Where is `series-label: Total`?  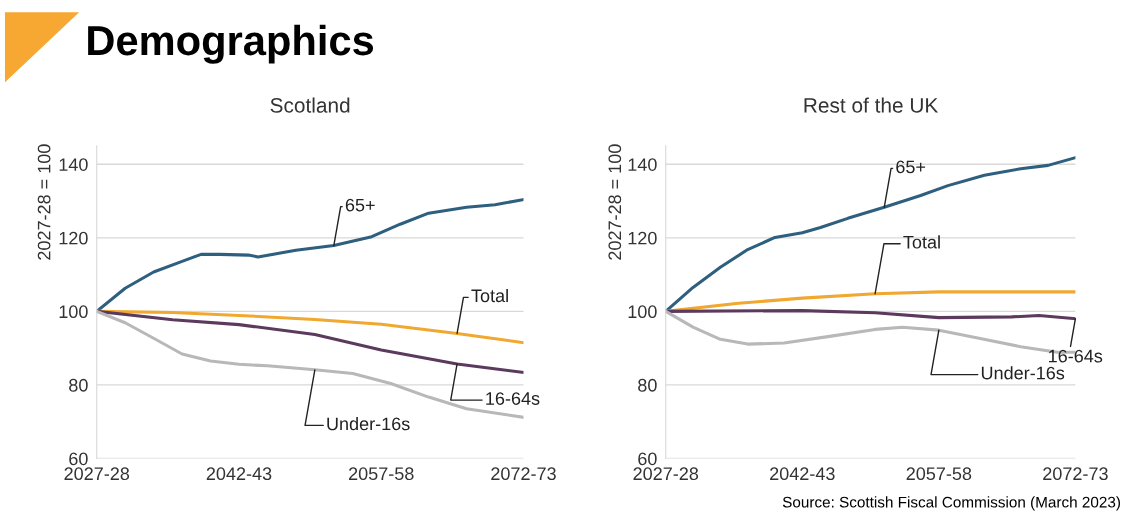
series-label: Total is located at coordinates (489, 295).